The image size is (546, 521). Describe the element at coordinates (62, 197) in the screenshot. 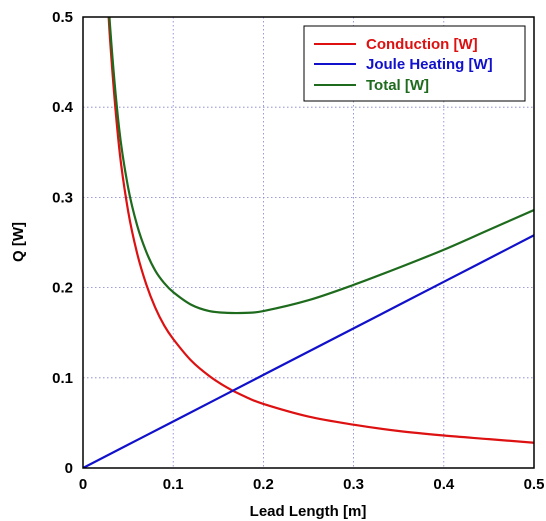

I see `y-tick-label: 0.3` at that location.